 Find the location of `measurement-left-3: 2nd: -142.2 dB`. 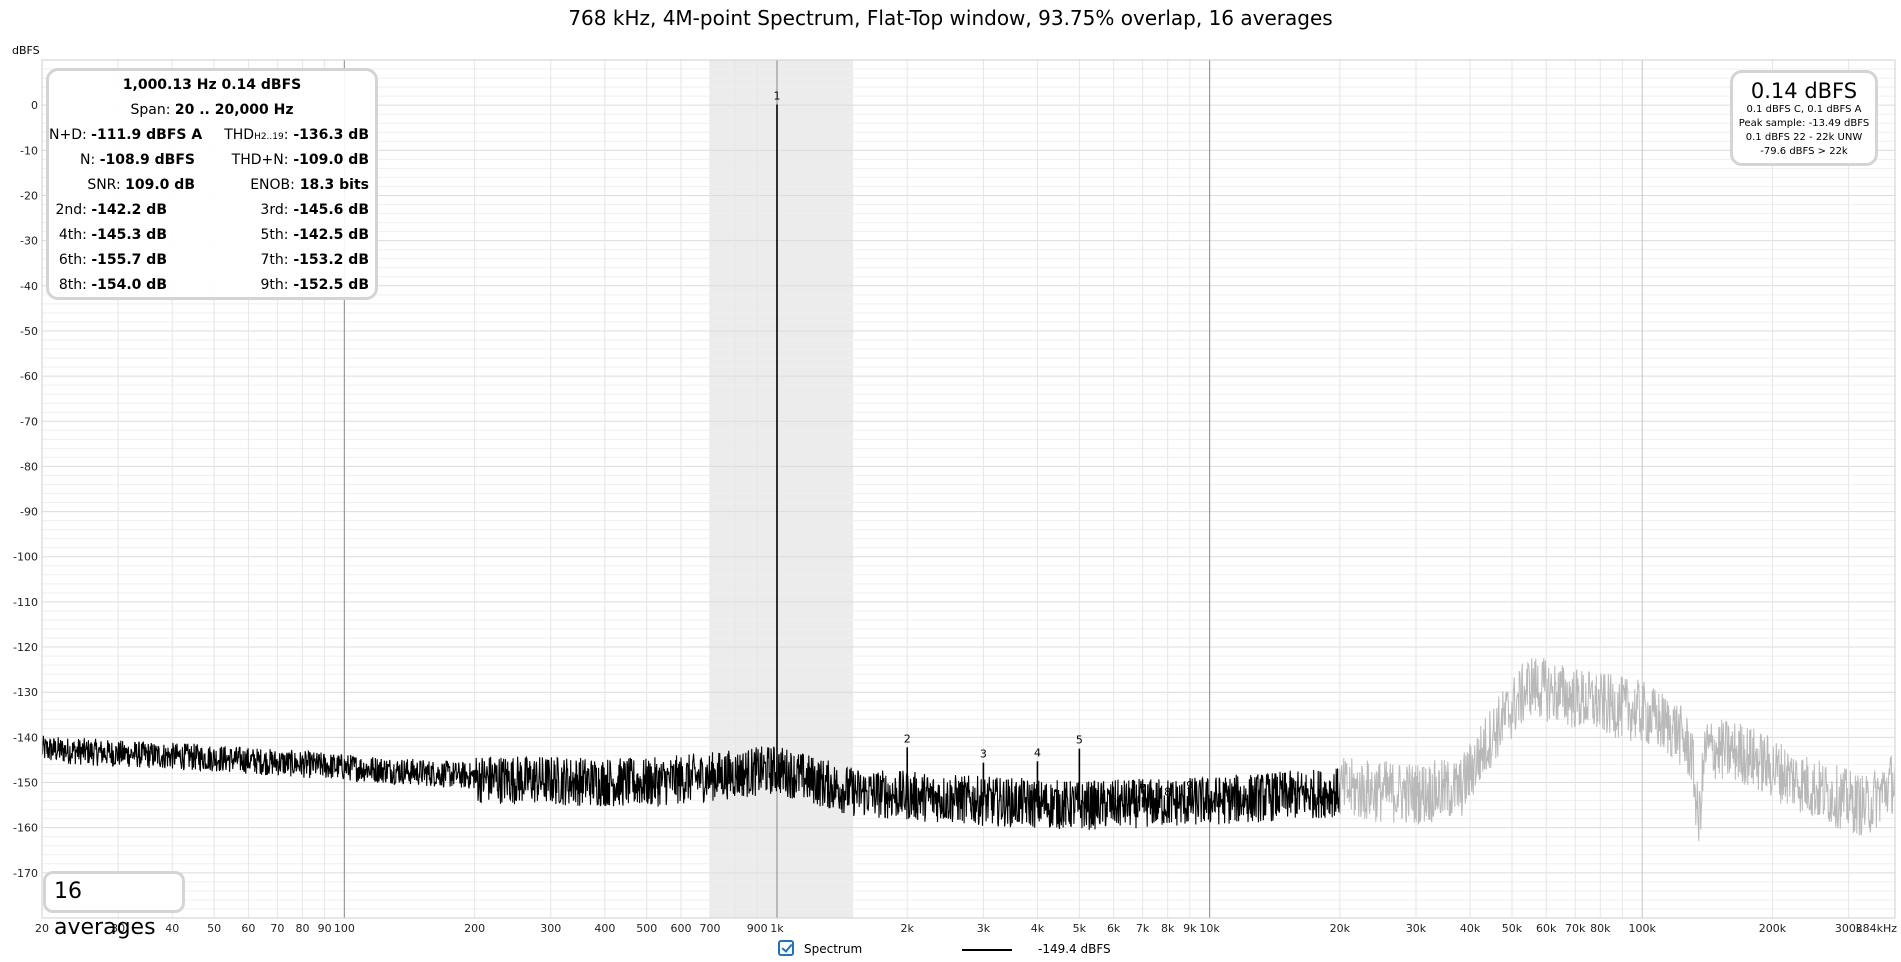

measurement-left-3: 2nd: -142.2 dB is located at coordinates (108, 210).